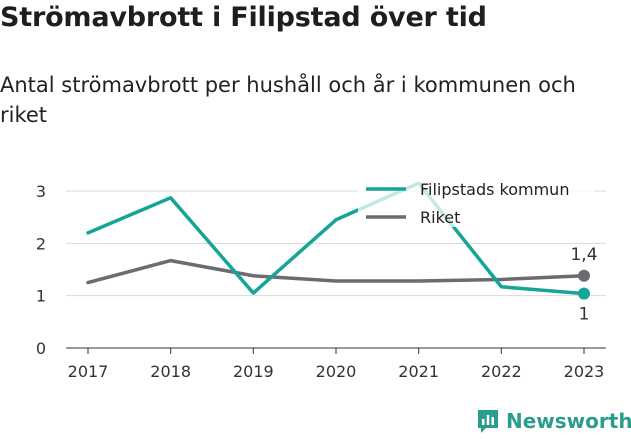  What do you see at coordinates (494, 189) in the screenshot?
I see `legend-label: Filipstads kommun` at bounding box center [494, 189].